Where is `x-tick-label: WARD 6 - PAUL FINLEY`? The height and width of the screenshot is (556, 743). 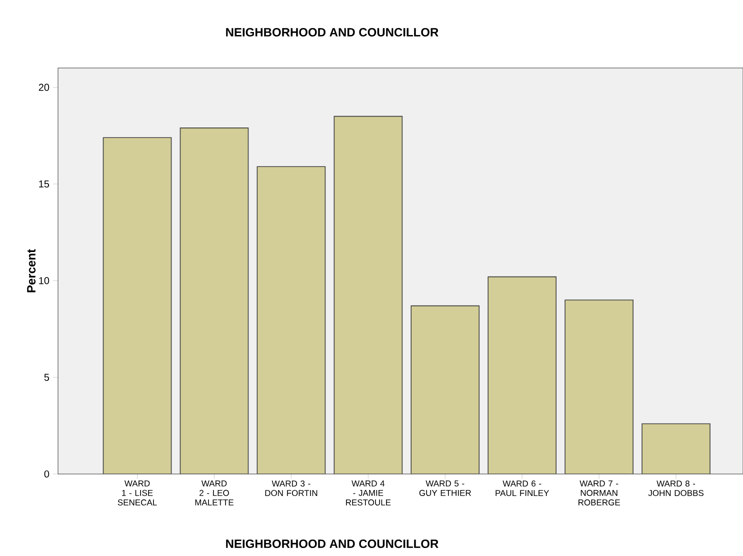
x-tick-label: WARD 6 - PAUL FINLEY is located at coordinates (522, 488).